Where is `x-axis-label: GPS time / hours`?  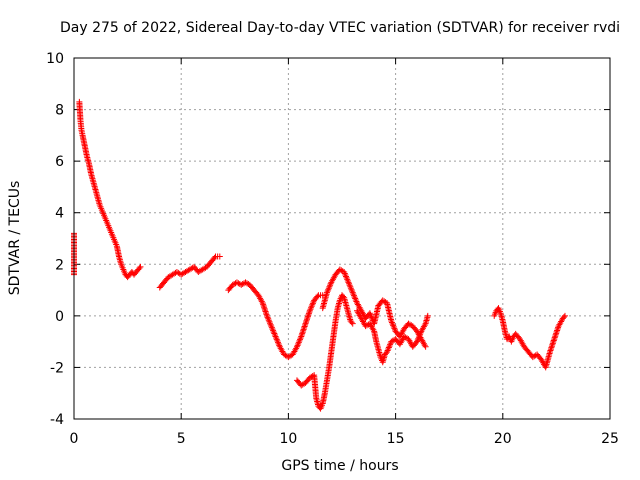
x-axis-label: GPS time / hours is located at coordinates (339, 466).